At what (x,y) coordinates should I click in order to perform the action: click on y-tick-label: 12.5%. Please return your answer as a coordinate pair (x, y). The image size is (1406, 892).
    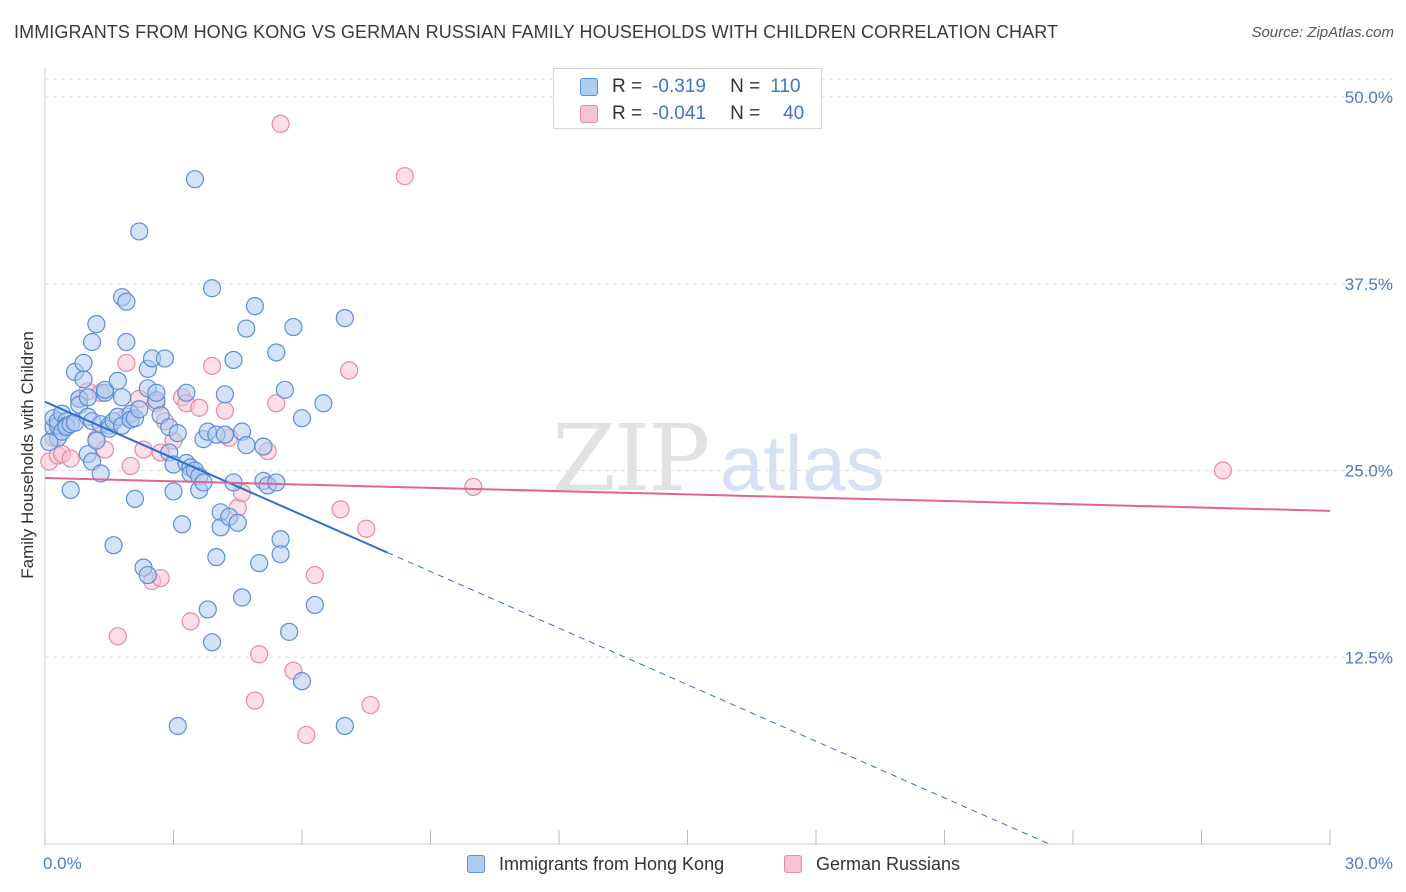
    Looking at the image, I should click on (1369, 657).